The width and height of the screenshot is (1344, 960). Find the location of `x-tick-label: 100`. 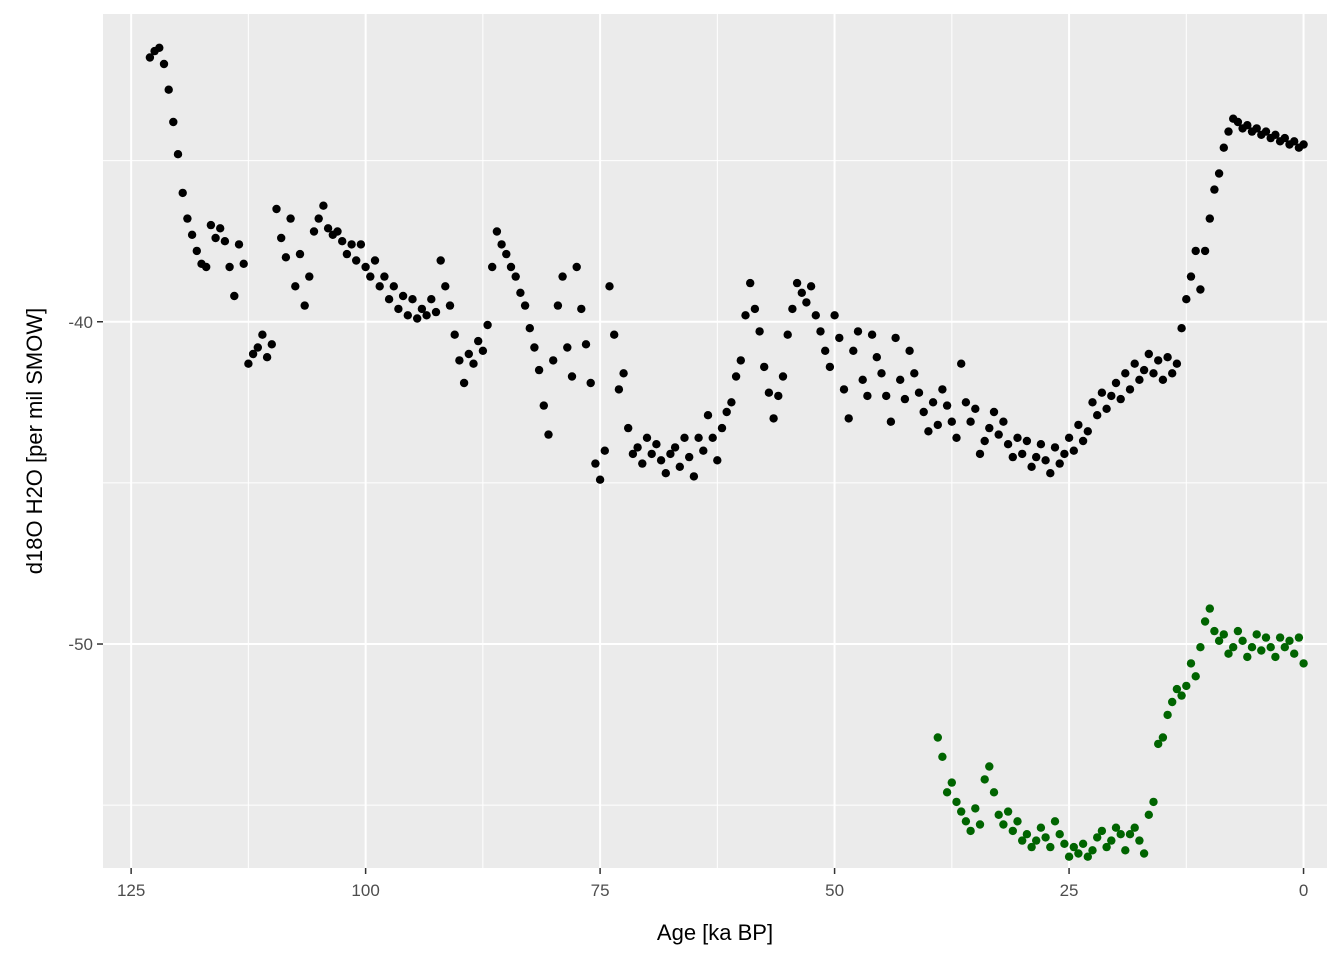

x-tick-label: 100 is located at coordinates (365, 890).